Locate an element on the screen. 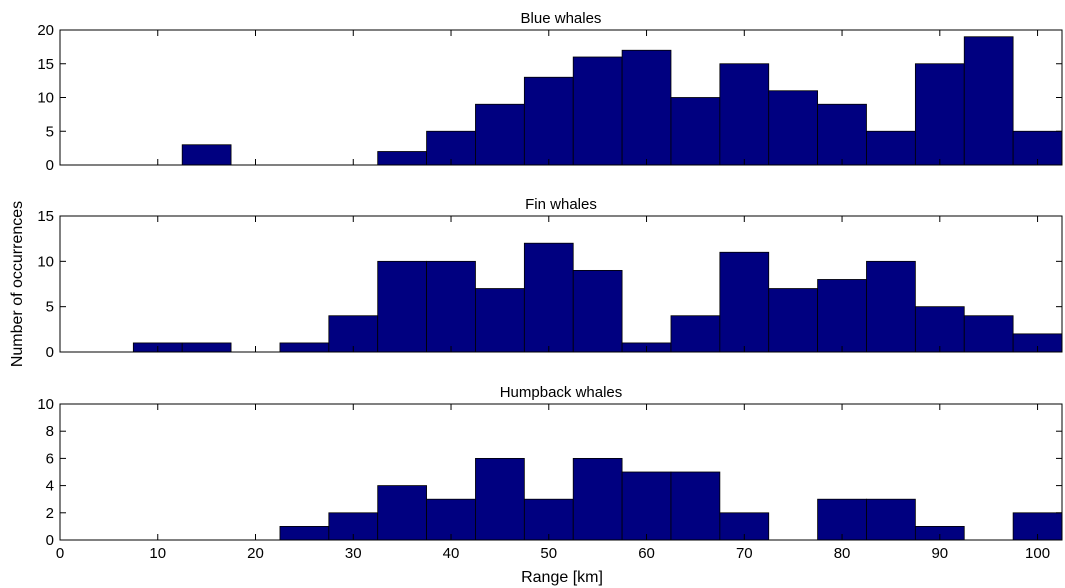  x-tick-label: 100 is located at coordinates (1037, 553).